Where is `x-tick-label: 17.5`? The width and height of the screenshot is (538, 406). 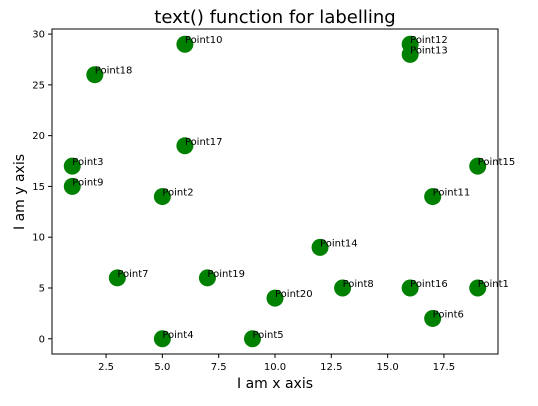 x-tick-label: 17.5 is located at coordinates (444, 367).